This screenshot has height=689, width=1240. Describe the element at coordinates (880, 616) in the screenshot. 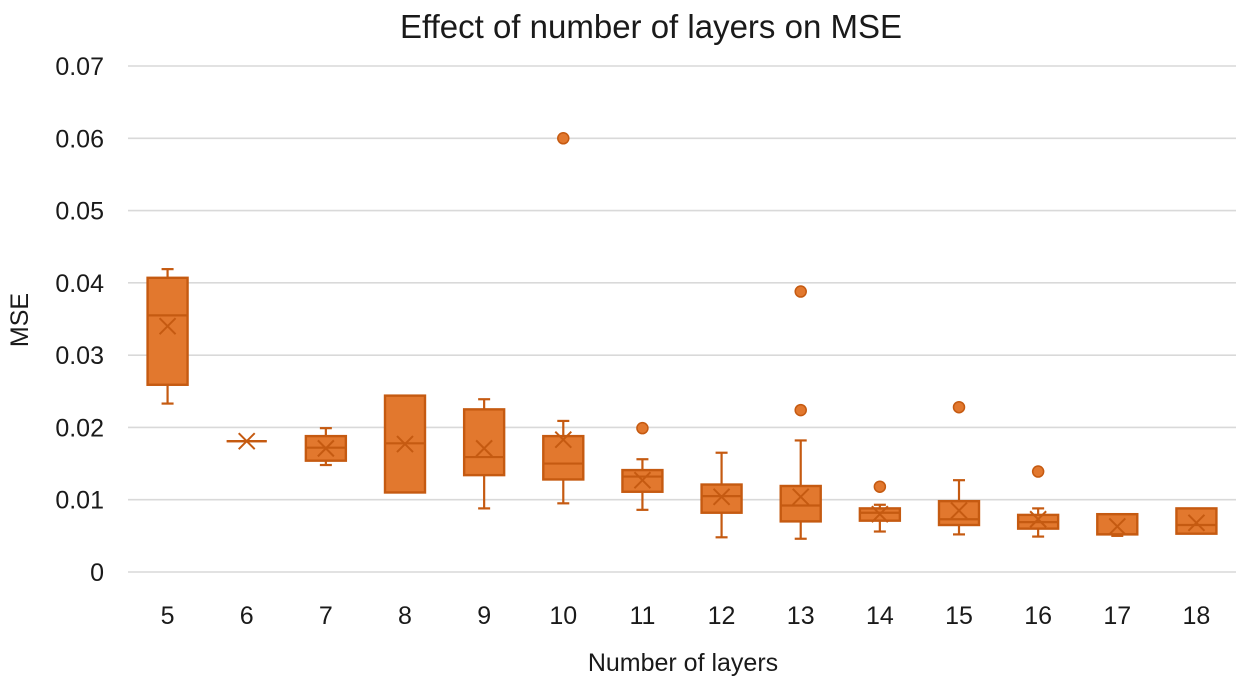

I see `x-tick-label: 14` at that location.